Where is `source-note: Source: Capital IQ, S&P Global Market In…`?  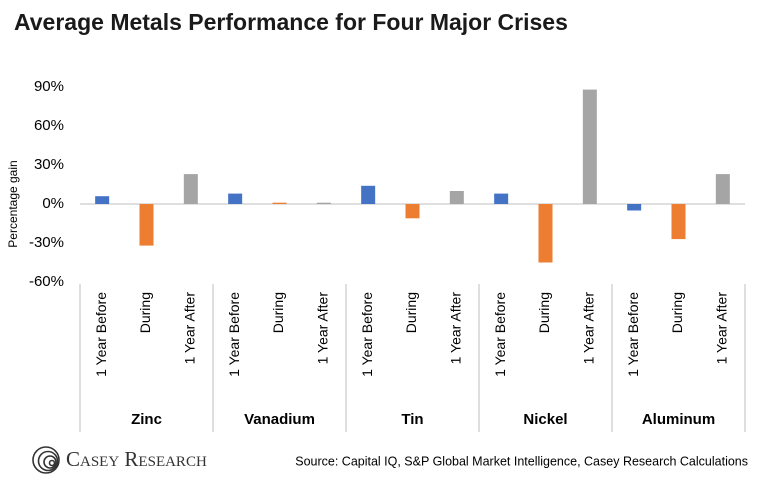
source-note: Source: Capital IQ, S&P Global Market In… is located at coordinates (521, 461).